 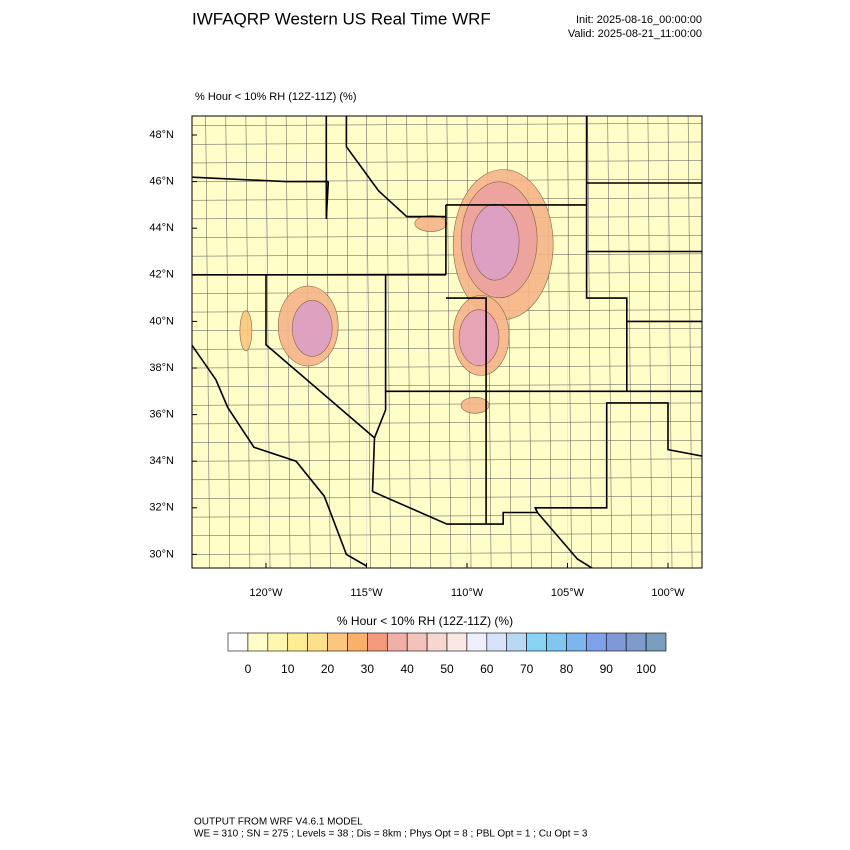 What do you see at coordinates (341, 18) in the screenshot?
I see `title: IWFAQRP Western US Real Time WRF` at bounding box center [341, 18].